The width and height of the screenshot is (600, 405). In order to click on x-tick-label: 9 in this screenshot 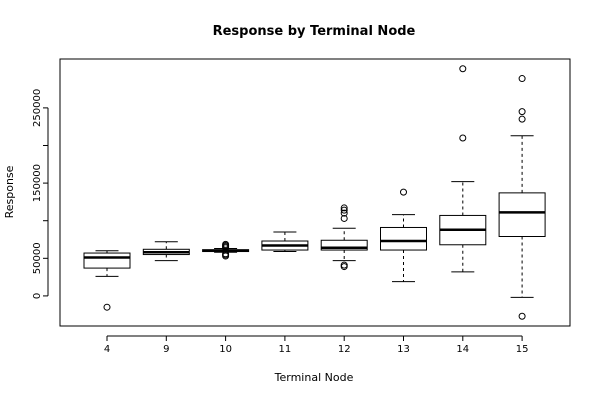, I will do `click(166, 349)`.